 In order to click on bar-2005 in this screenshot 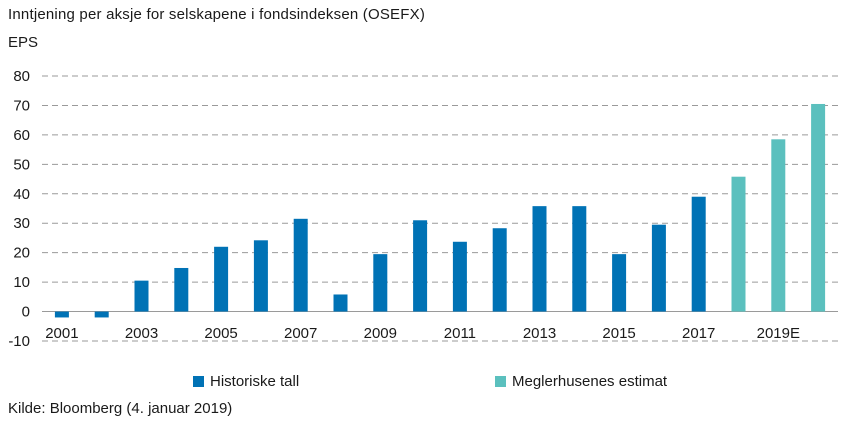, I will do `click(221, 279)`.